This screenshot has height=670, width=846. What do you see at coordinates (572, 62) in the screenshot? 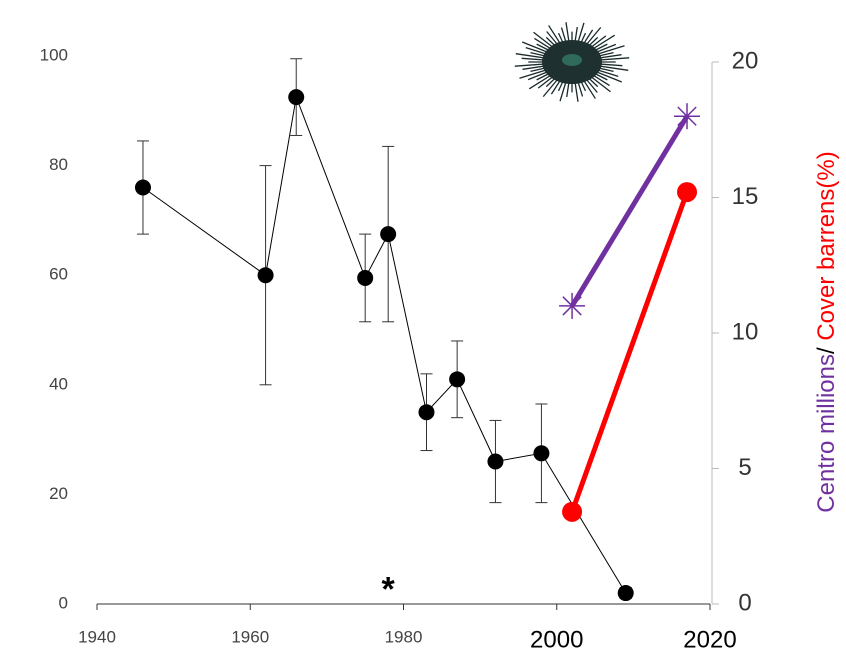
I see `urchin-icon` at bounding box center [572, 62].